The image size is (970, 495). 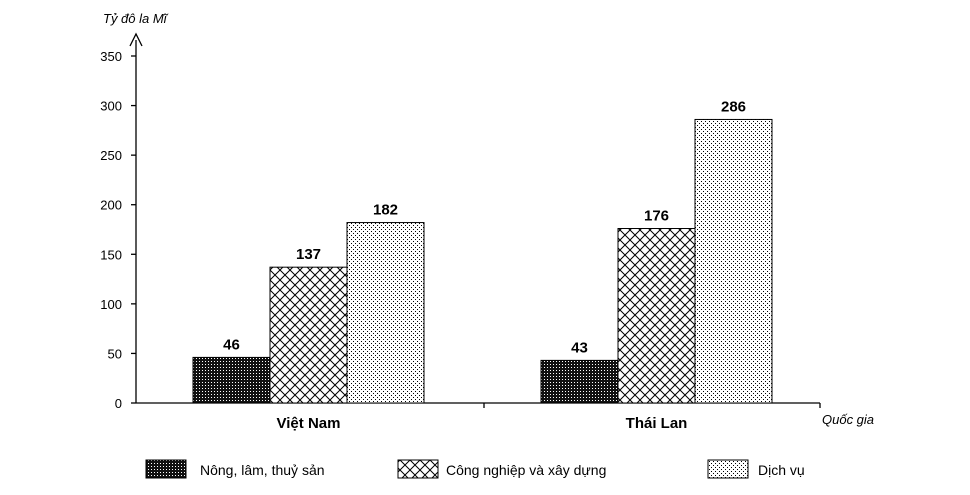 I want to click on category-label: Thái Lan, so click(x=657, y=423).